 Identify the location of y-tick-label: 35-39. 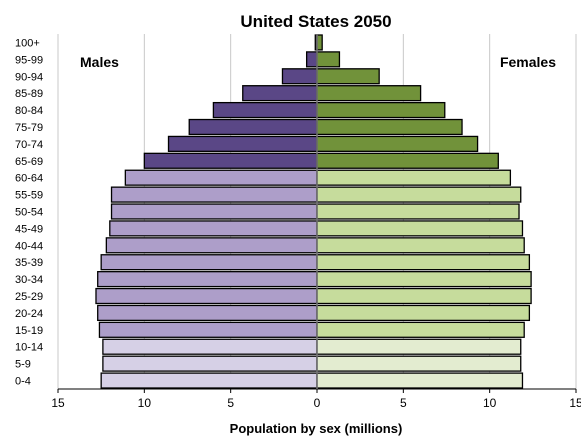
(29, 263).